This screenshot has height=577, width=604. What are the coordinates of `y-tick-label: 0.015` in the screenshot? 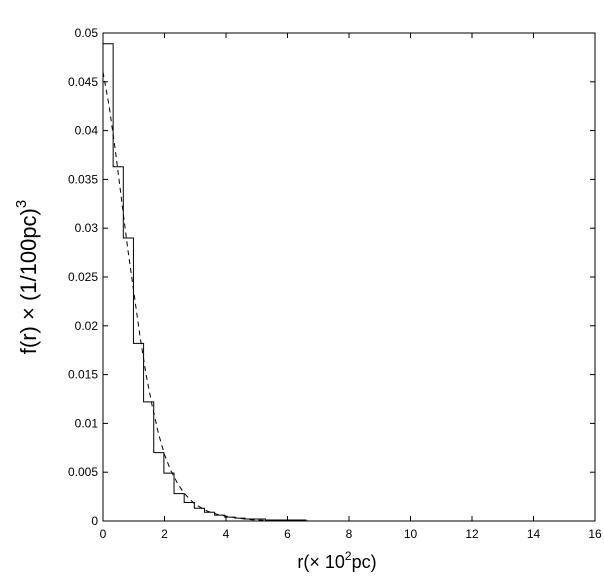 It's located at (83, 375).